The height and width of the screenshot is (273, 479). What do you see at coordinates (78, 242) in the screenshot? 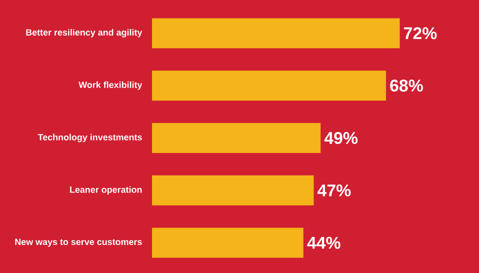
I see `y-tick-label: New ways to serve customers` at bounding box center [78, 242].